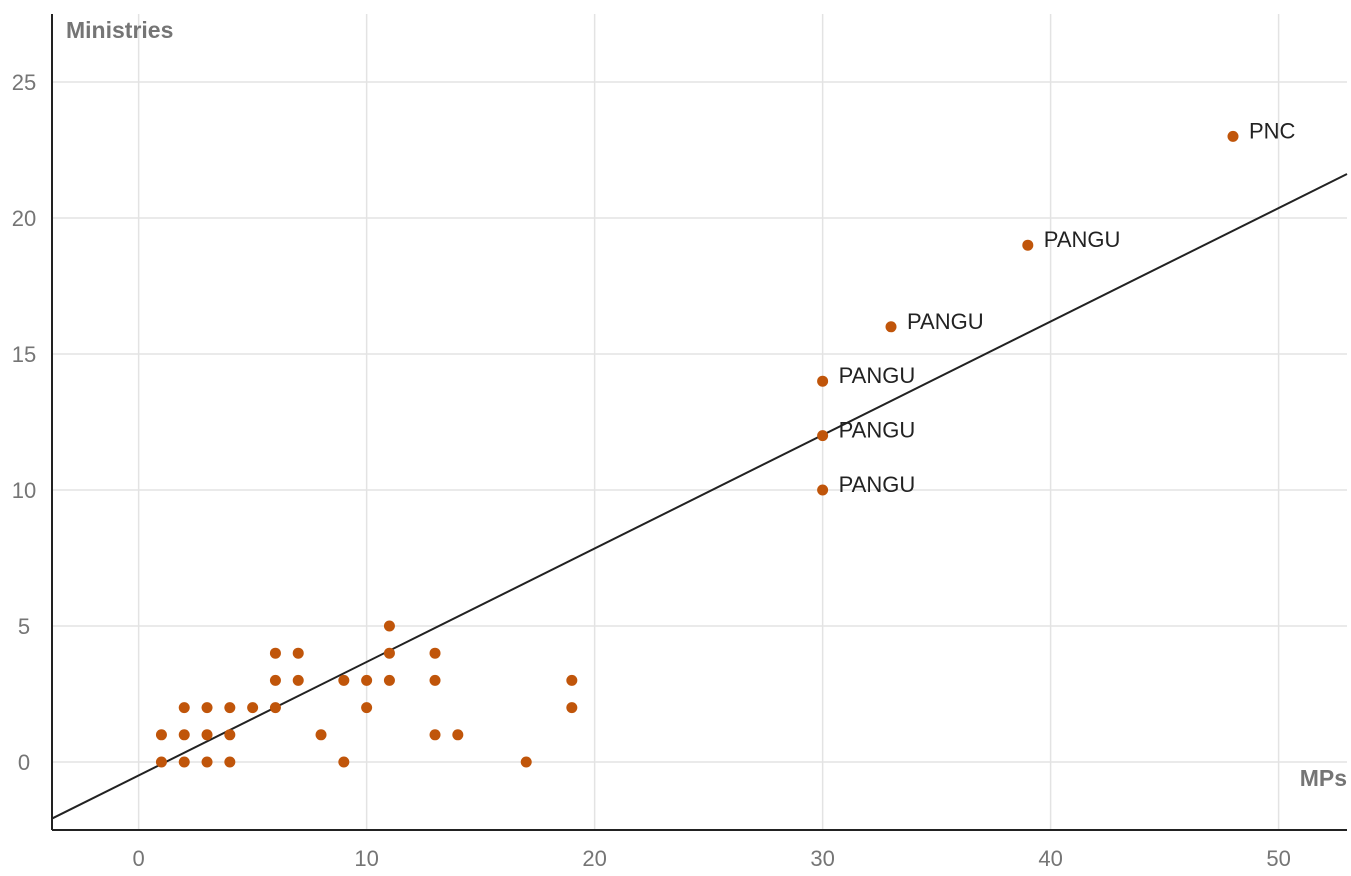  What do you see at coordinates (24, 422) in the screenshot?
I see `y-tick-labels: 0 5 10 15 20 25` at bounding box center [24, 422].